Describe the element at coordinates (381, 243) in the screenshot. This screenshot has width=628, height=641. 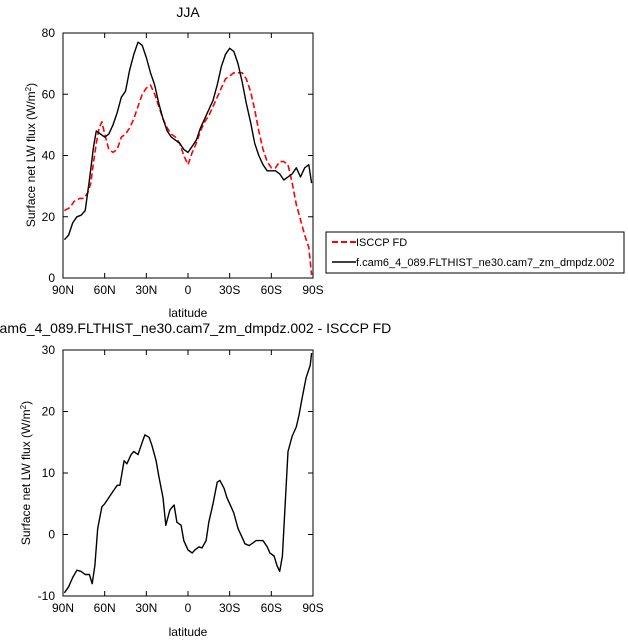
I see `legend-label-isccp: ISCCP FD` at that location.